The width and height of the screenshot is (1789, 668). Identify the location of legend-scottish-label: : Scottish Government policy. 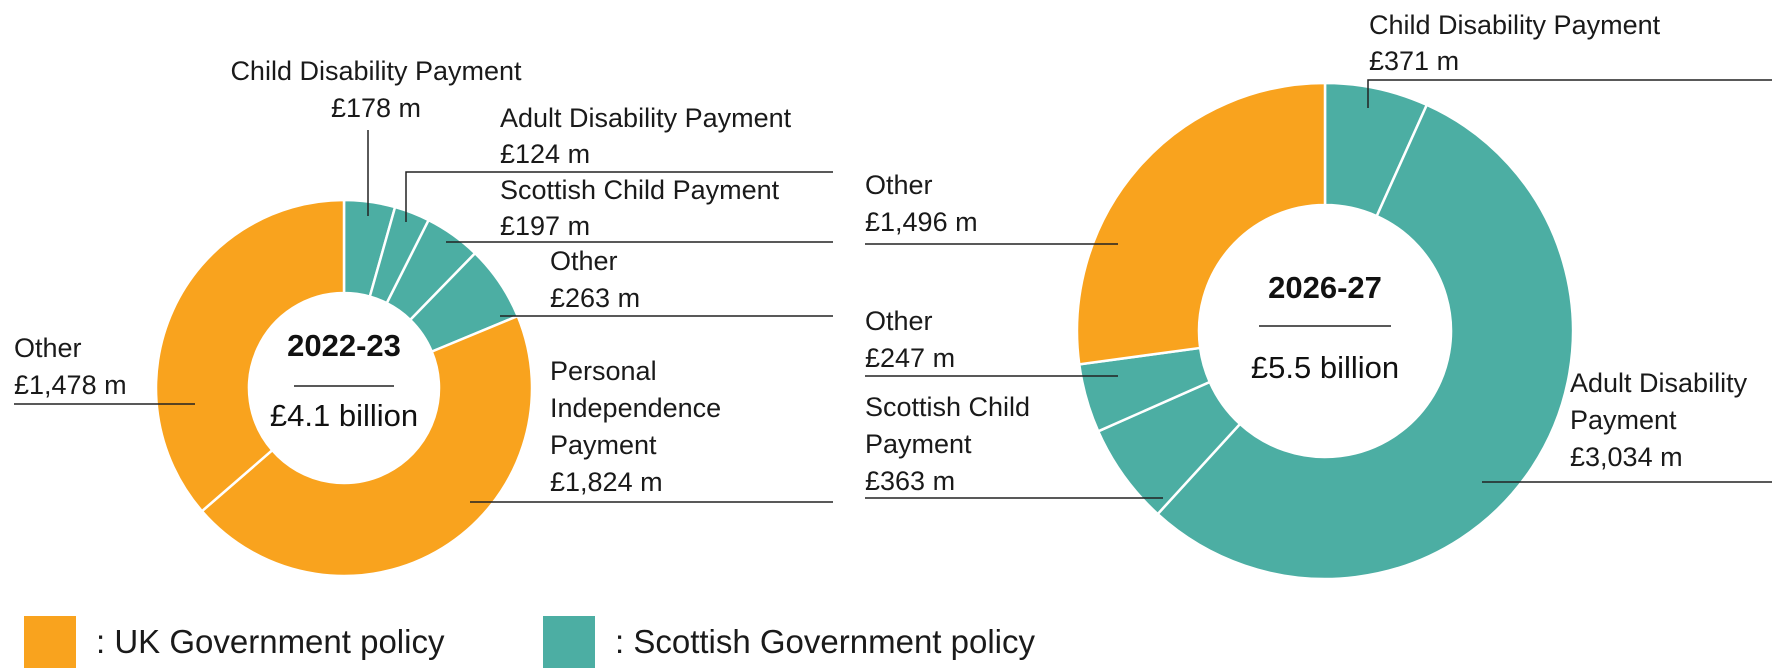
(825, 641).